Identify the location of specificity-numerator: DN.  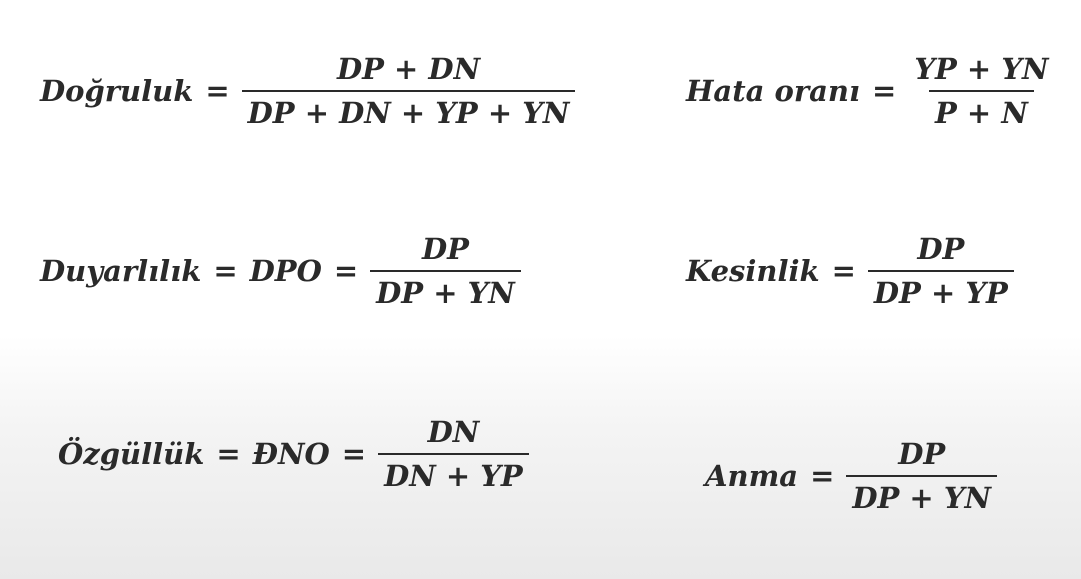
(453, 432).